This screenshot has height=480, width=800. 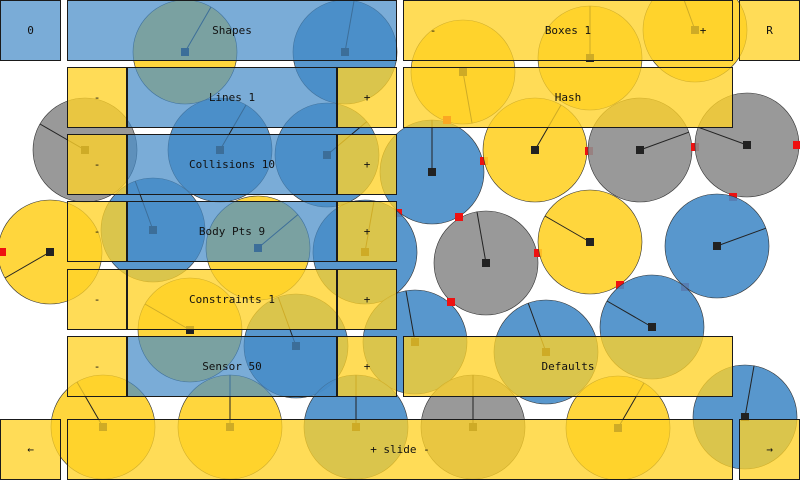 I want to click on body-pts-label: Body Pts 9, so click(x=232, y=231).